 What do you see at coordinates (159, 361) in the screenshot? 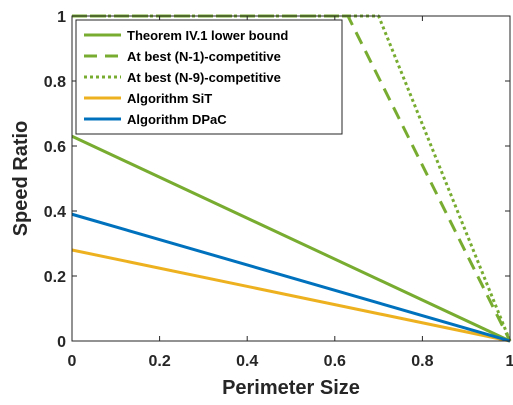
I see `x-tick-label: 0.2` at bounding box center [159, 361].